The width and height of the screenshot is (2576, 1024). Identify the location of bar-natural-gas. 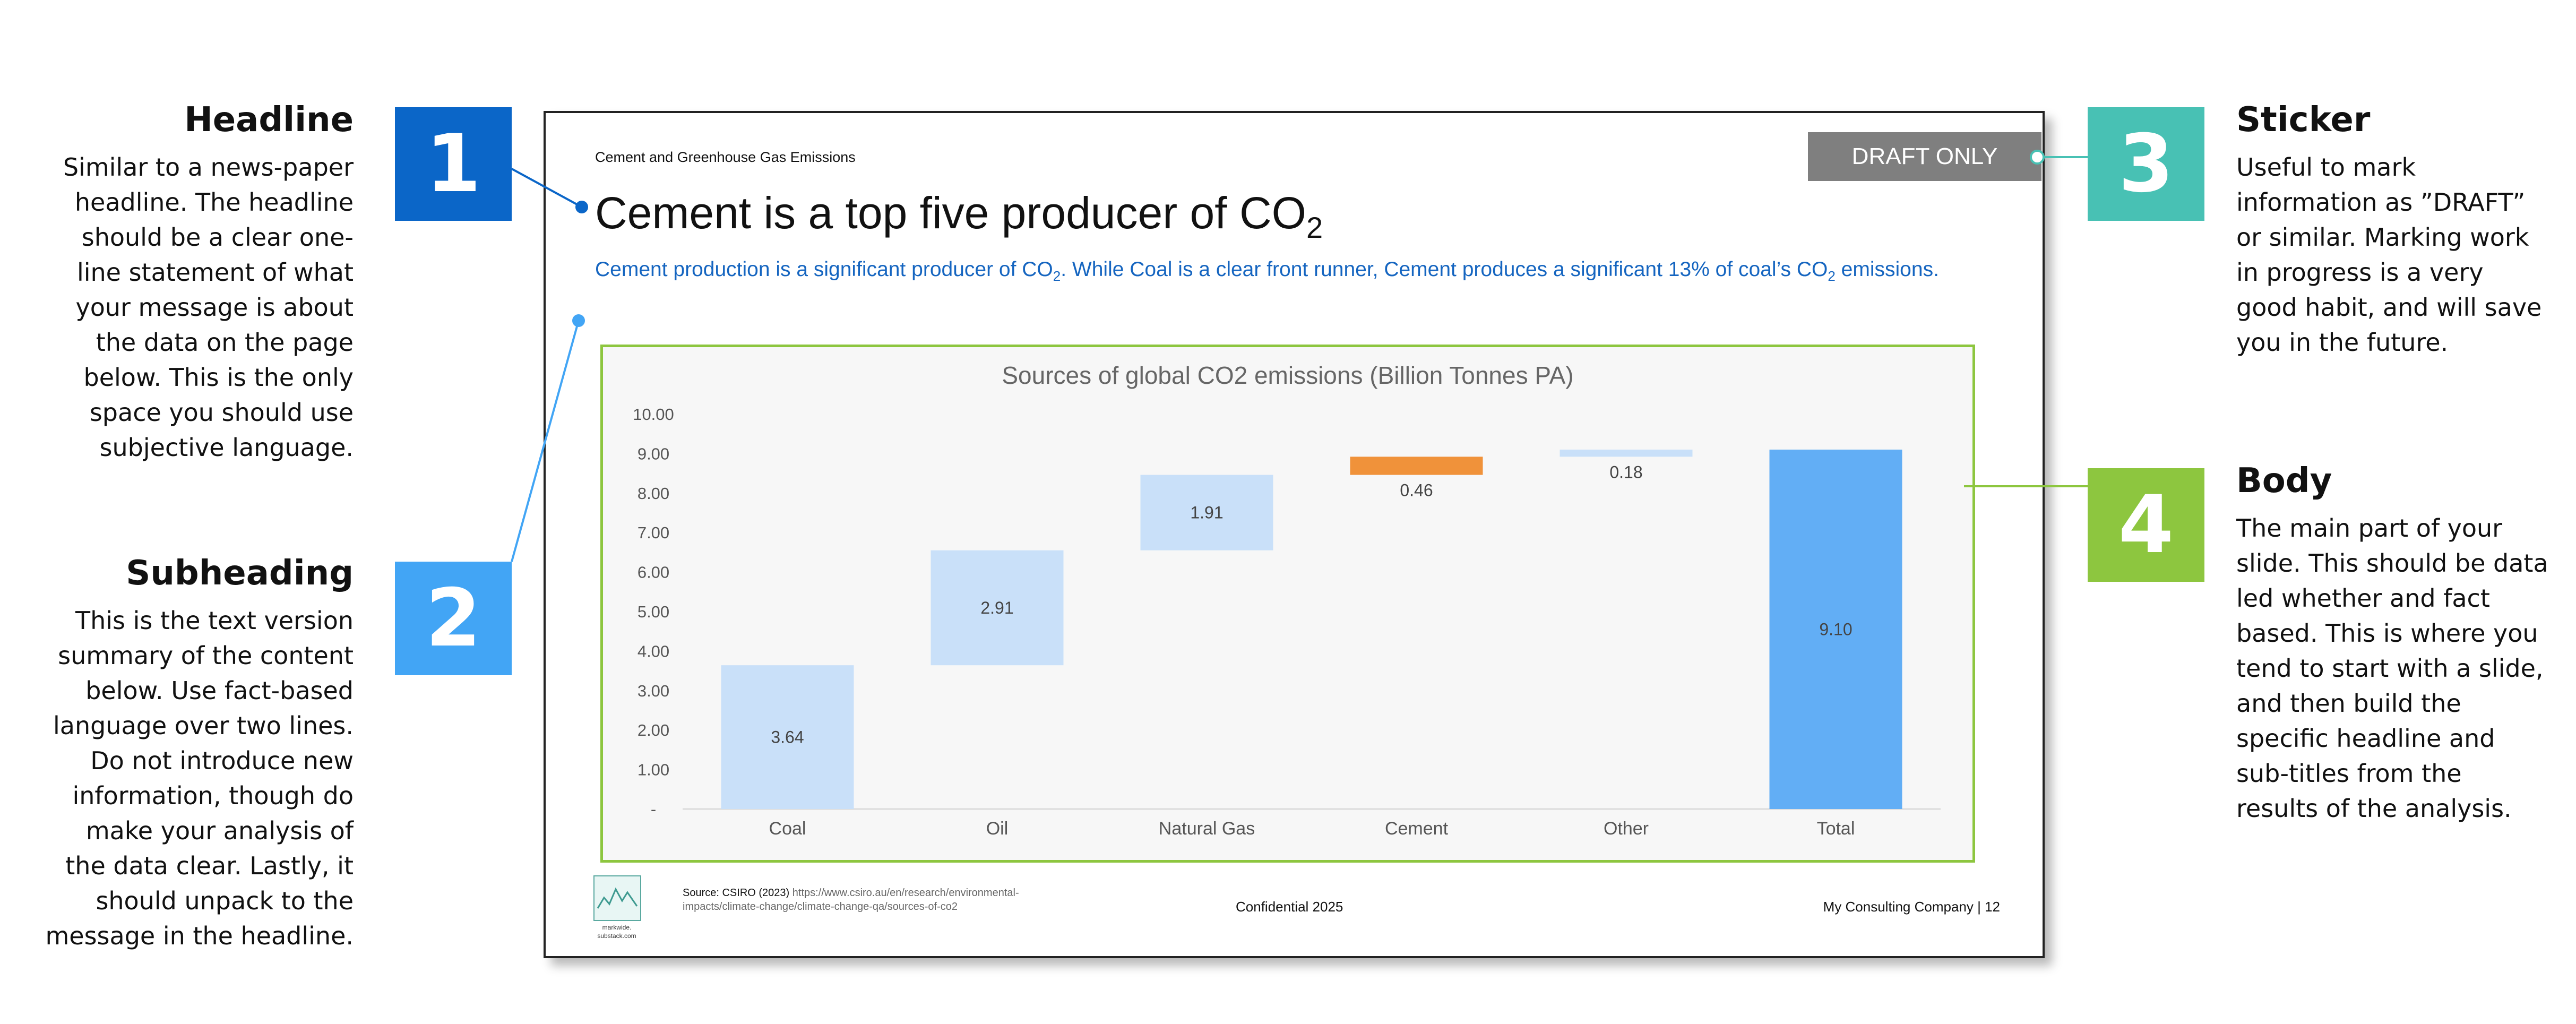
(1207, 512).